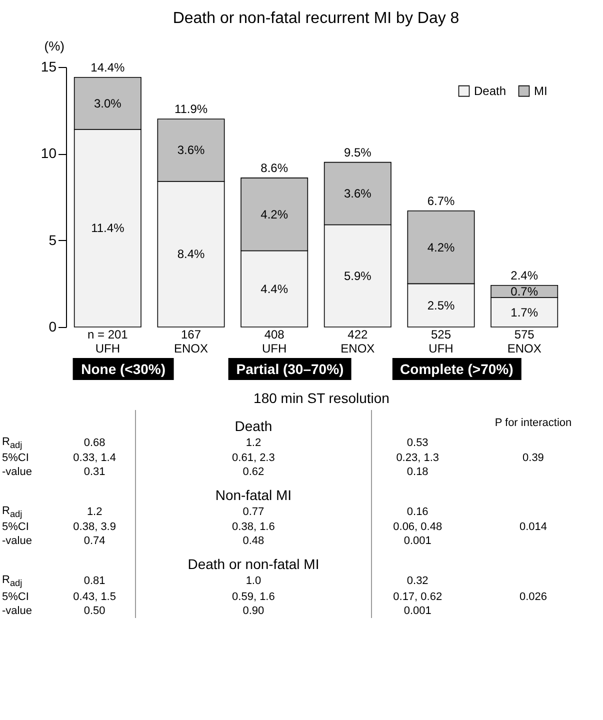 The width and height of the screenshot is (603, 720). What do you see at coordinates (94, 541) in the screenshot?
I see `text: 0.74` at bounding box center [94, 541].